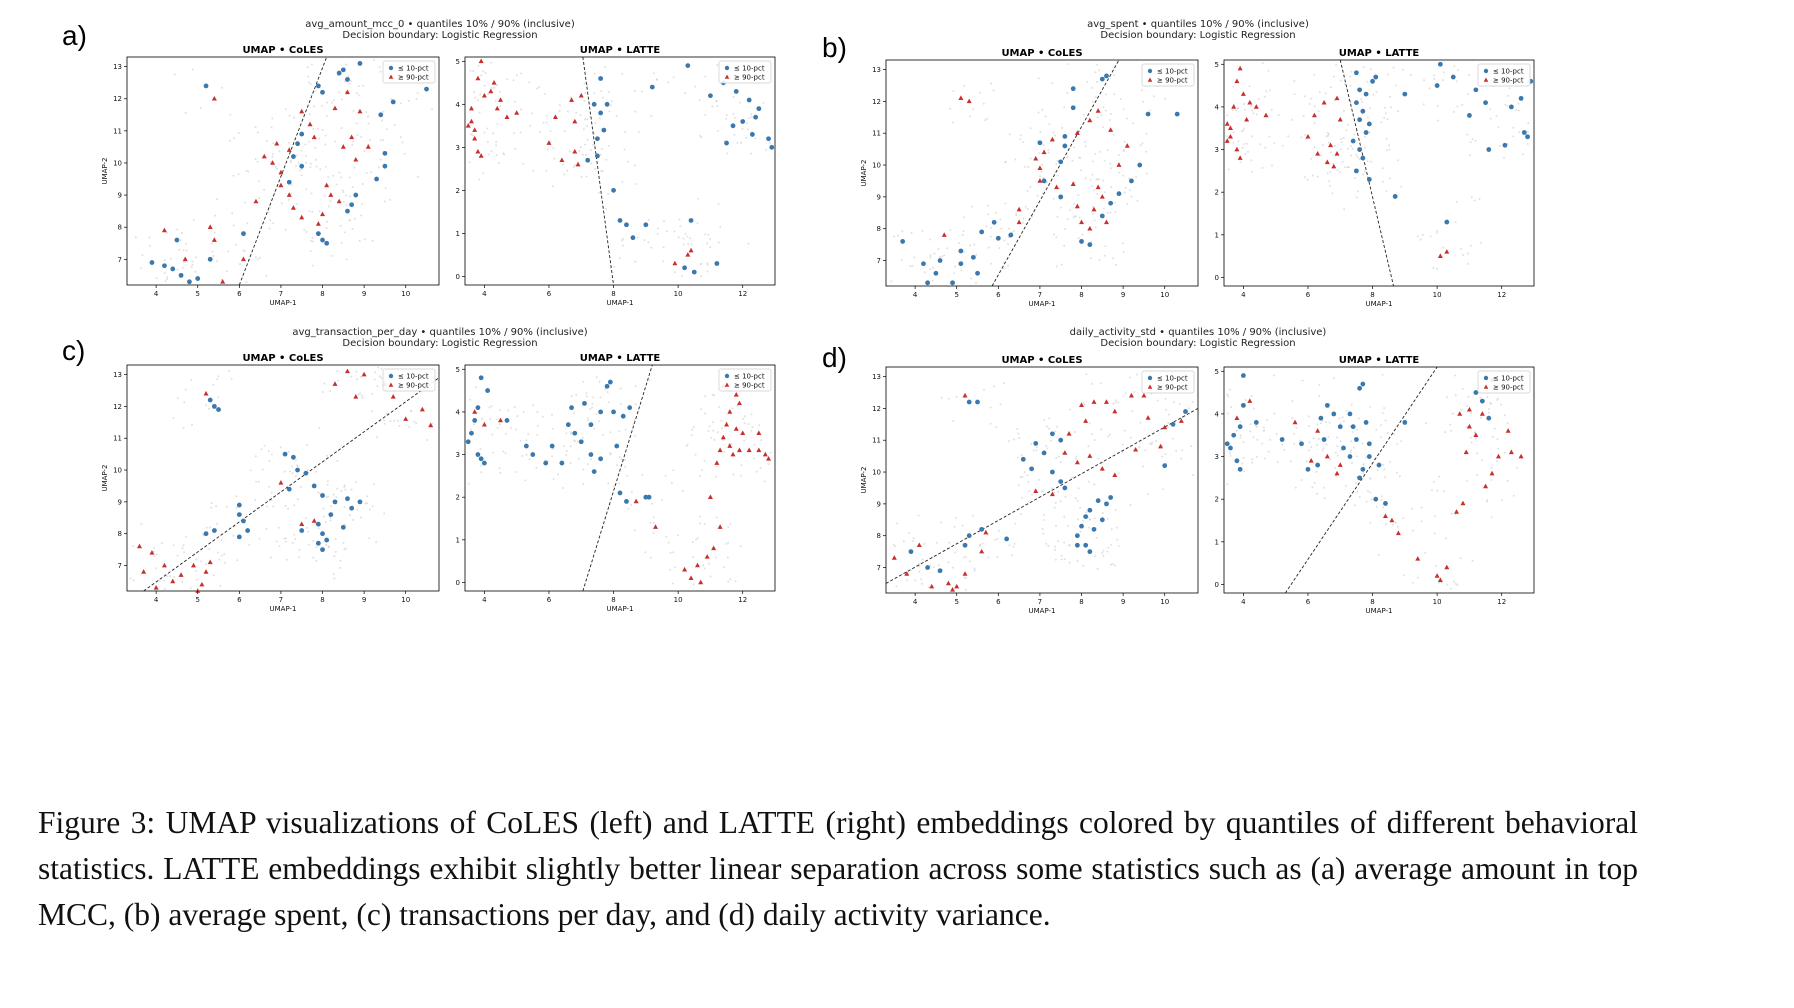 The image size is (1794, 1008). I want to click on x-tick-label: 9, so click(364, 294).